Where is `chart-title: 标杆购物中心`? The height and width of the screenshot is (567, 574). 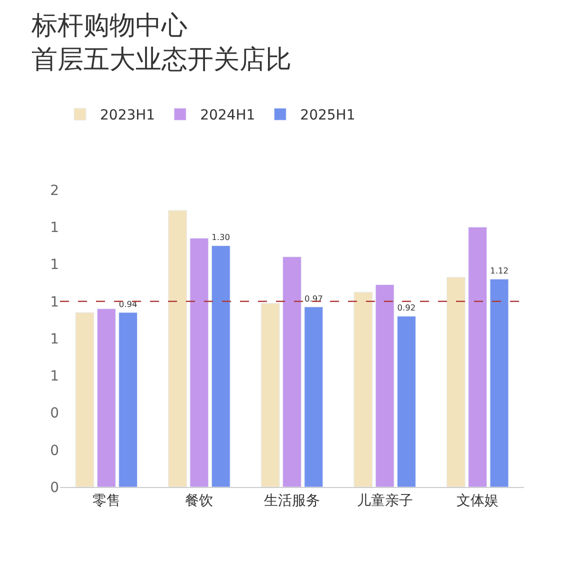 chart-title: 标杆购物中心 is located at coordinates (109, 26).